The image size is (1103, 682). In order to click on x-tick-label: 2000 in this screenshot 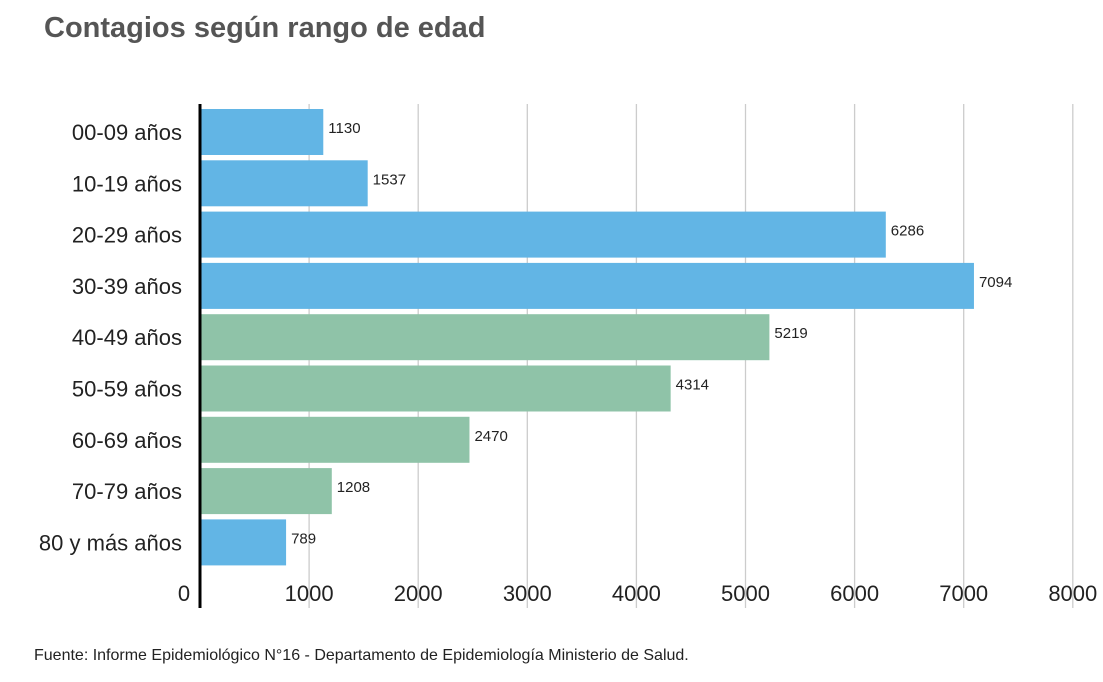, I will do `click(418, 593)`.